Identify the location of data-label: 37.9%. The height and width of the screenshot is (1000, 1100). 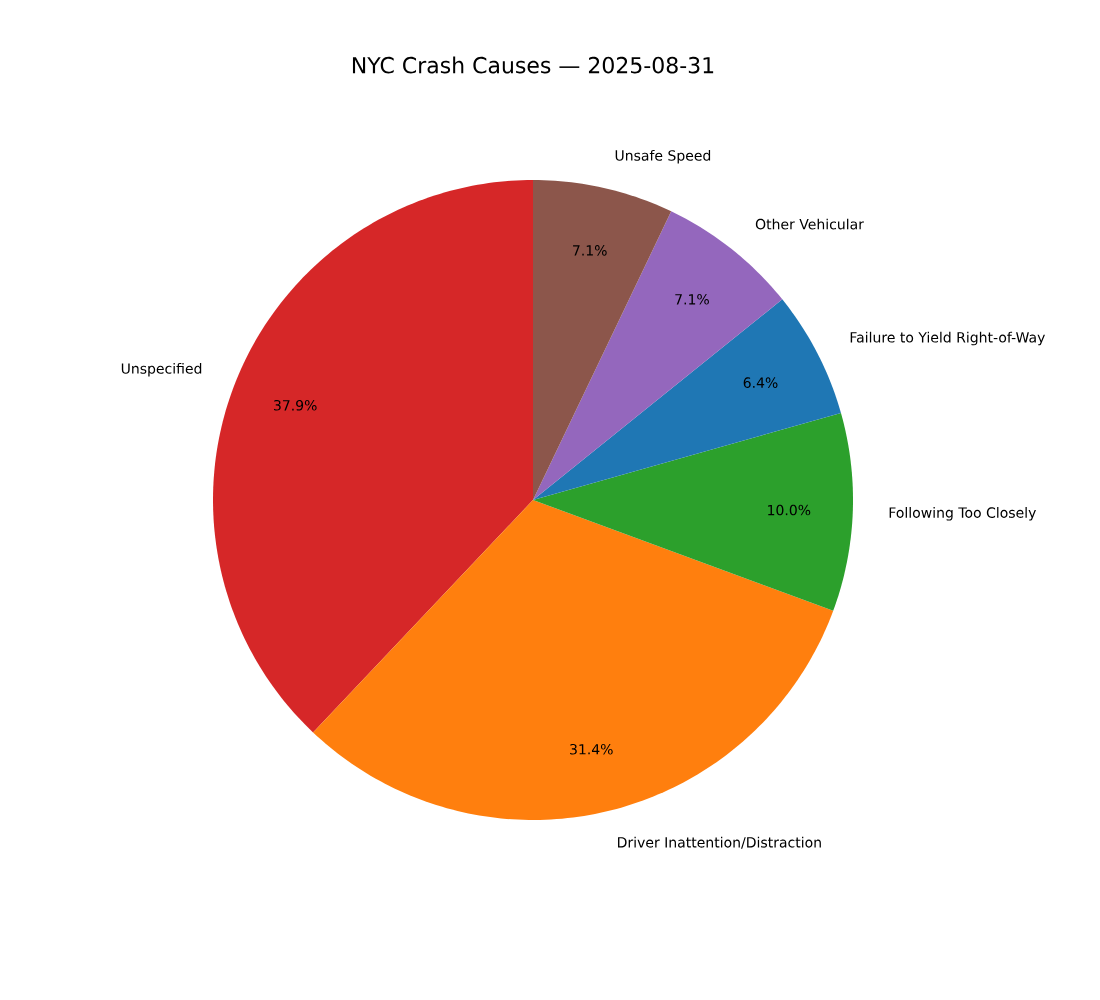
(295, 405).